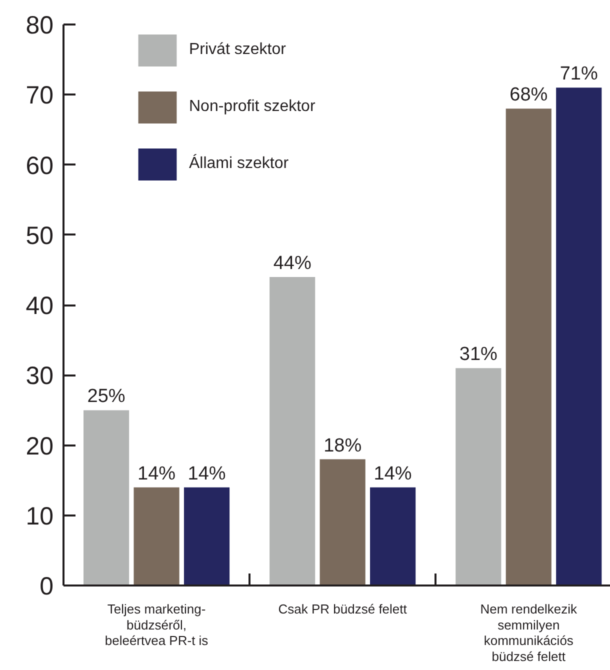  I want to click on y-tick-label: 30, so click(40, 376).